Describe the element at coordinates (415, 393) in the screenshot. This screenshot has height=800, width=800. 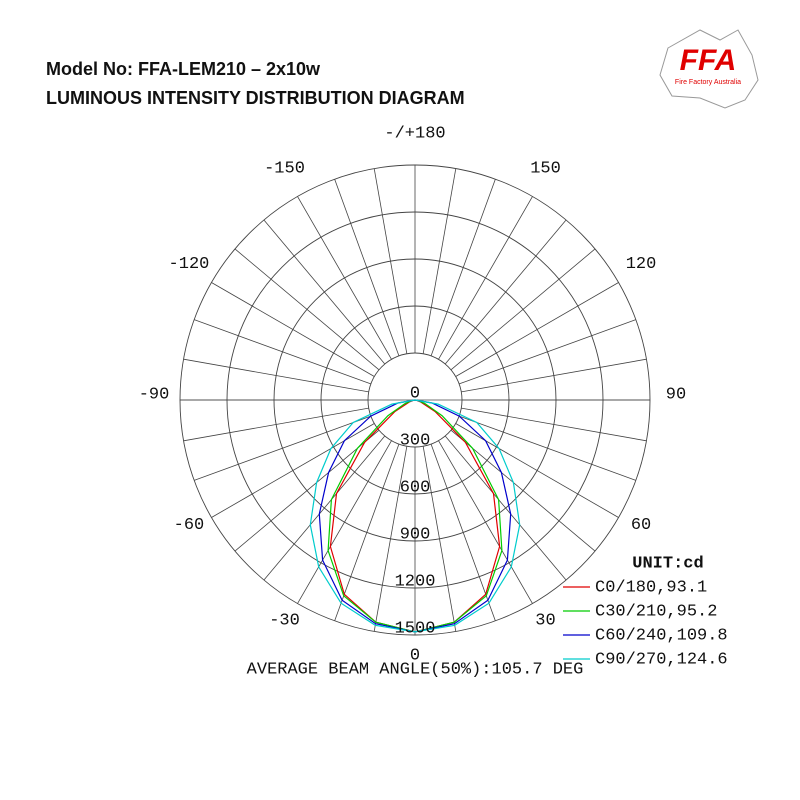
I see `r-tick-label: 0` at that location.